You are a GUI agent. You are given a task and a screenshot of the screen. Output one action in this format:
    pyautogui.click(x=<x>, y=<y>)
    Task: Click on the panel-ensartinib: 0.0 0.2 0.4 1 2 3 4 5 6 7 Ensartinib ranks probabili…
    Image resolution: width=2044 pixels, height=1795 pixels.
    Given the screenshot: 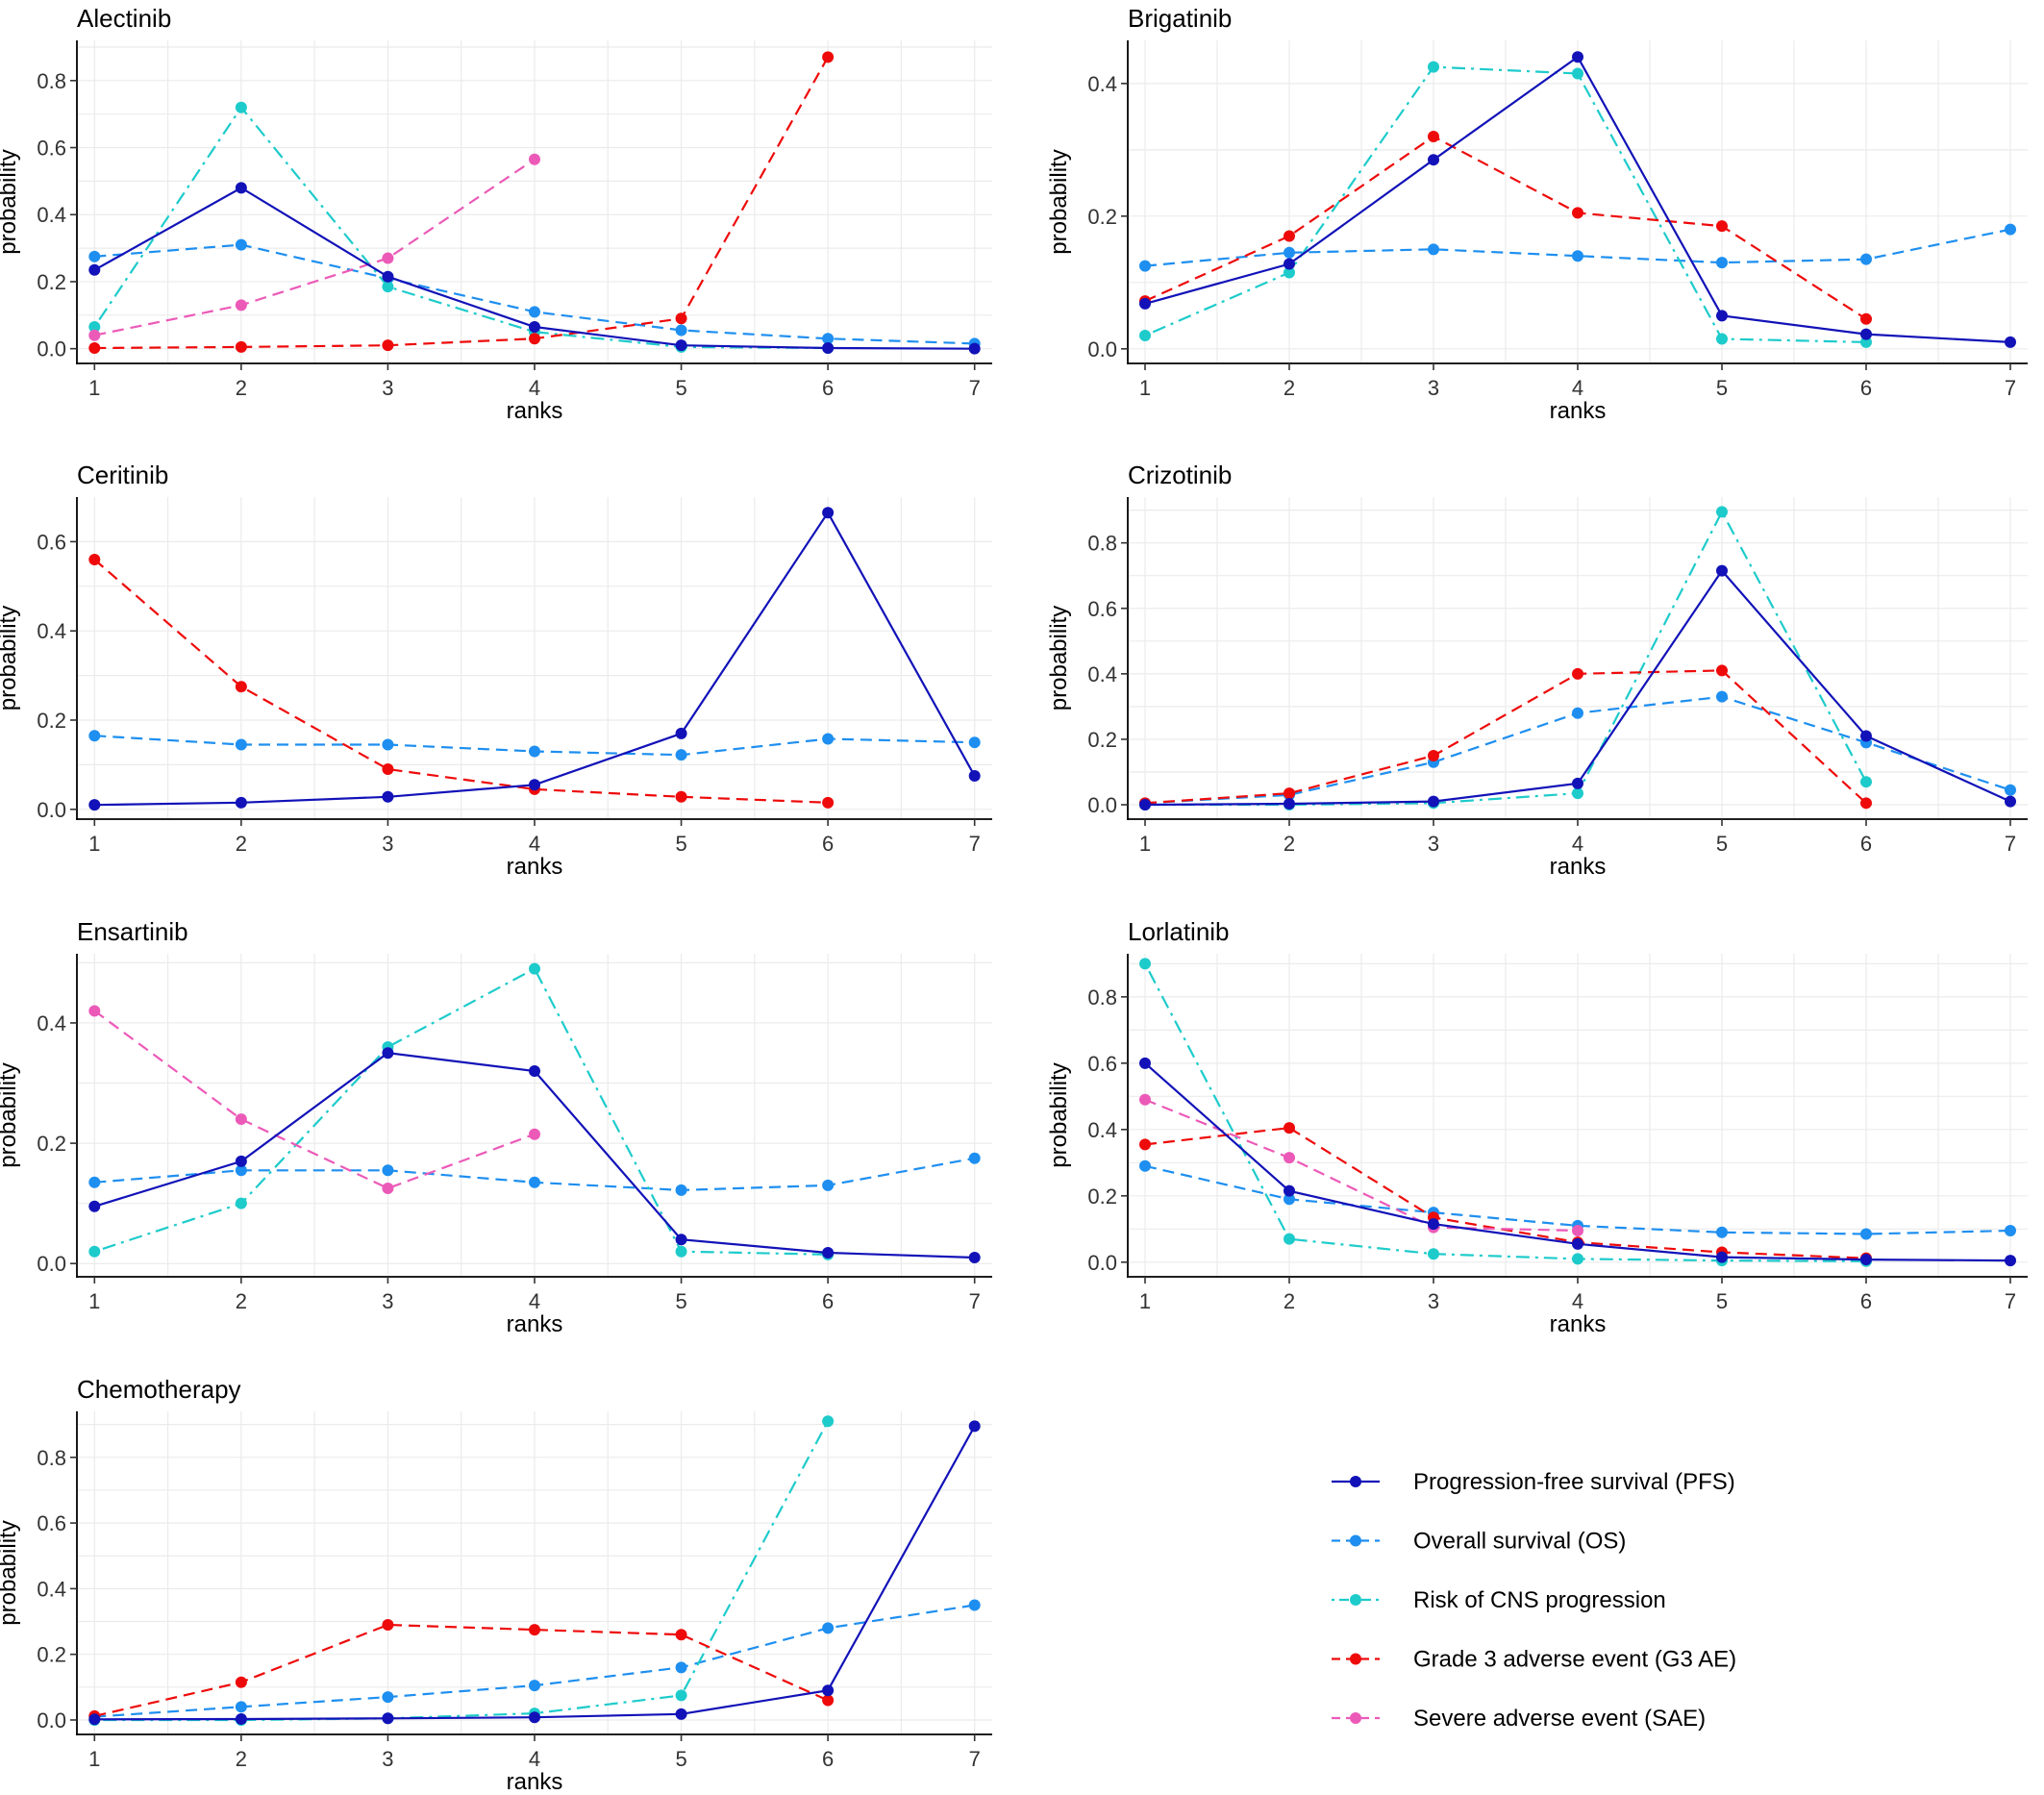 What is the action you would take?
    pyautogui.click(x=496, y=1127)
    